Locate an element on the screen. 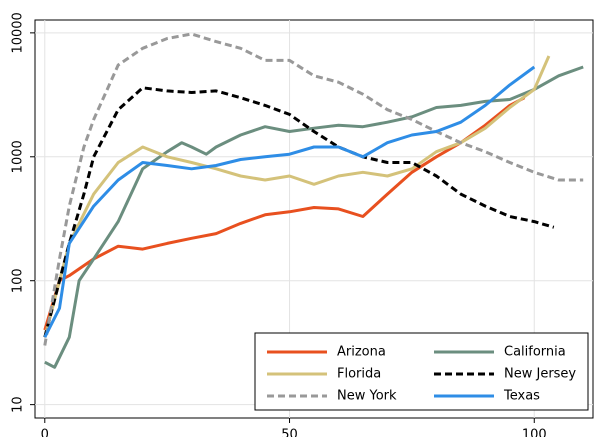  legend-label: New Jersey is located at coordinates (540, 374).